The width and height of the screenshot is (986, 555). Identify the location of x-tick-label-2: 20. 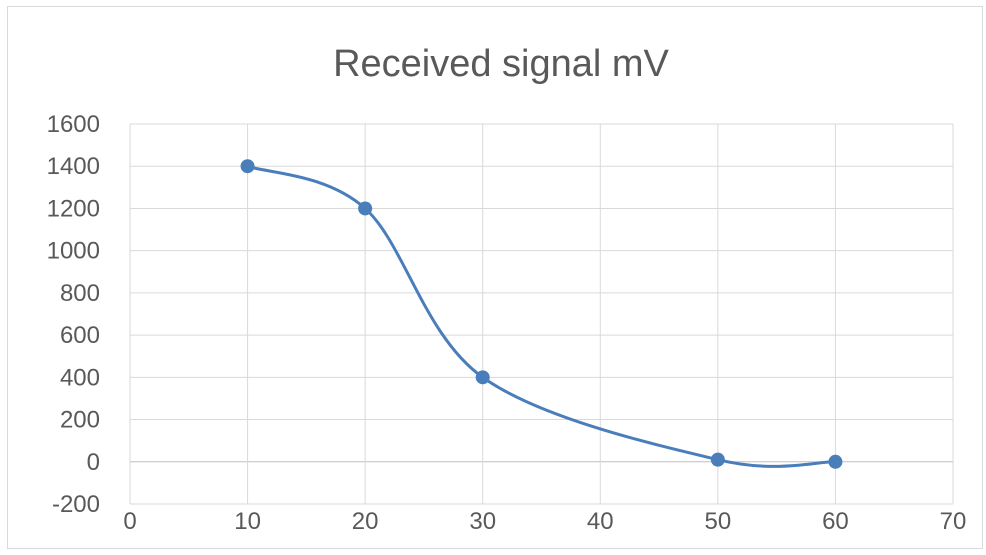
(365, 521).